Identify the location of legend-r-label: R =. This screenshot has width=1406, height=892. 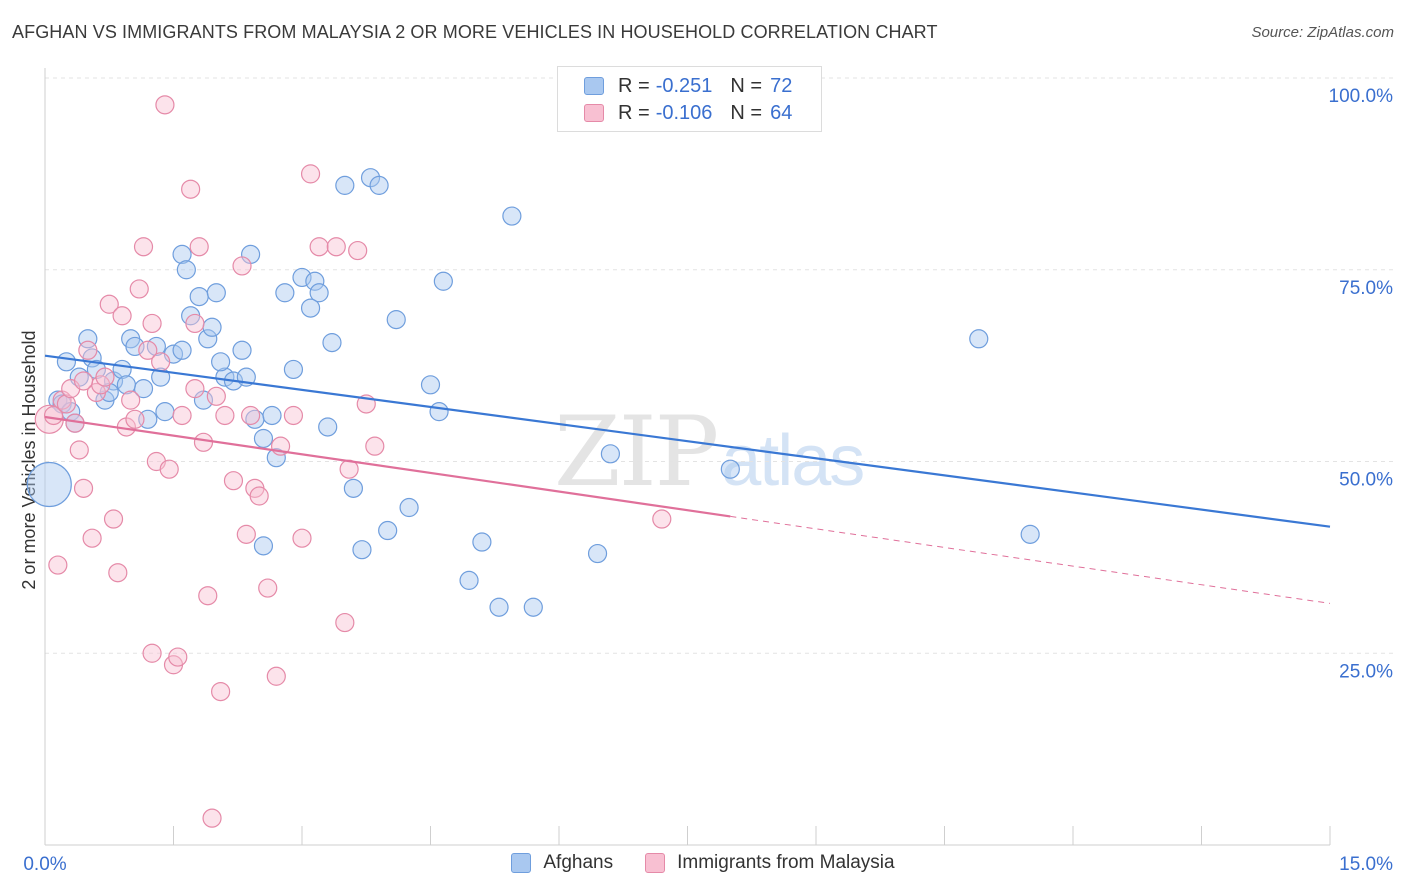
(634, 112).